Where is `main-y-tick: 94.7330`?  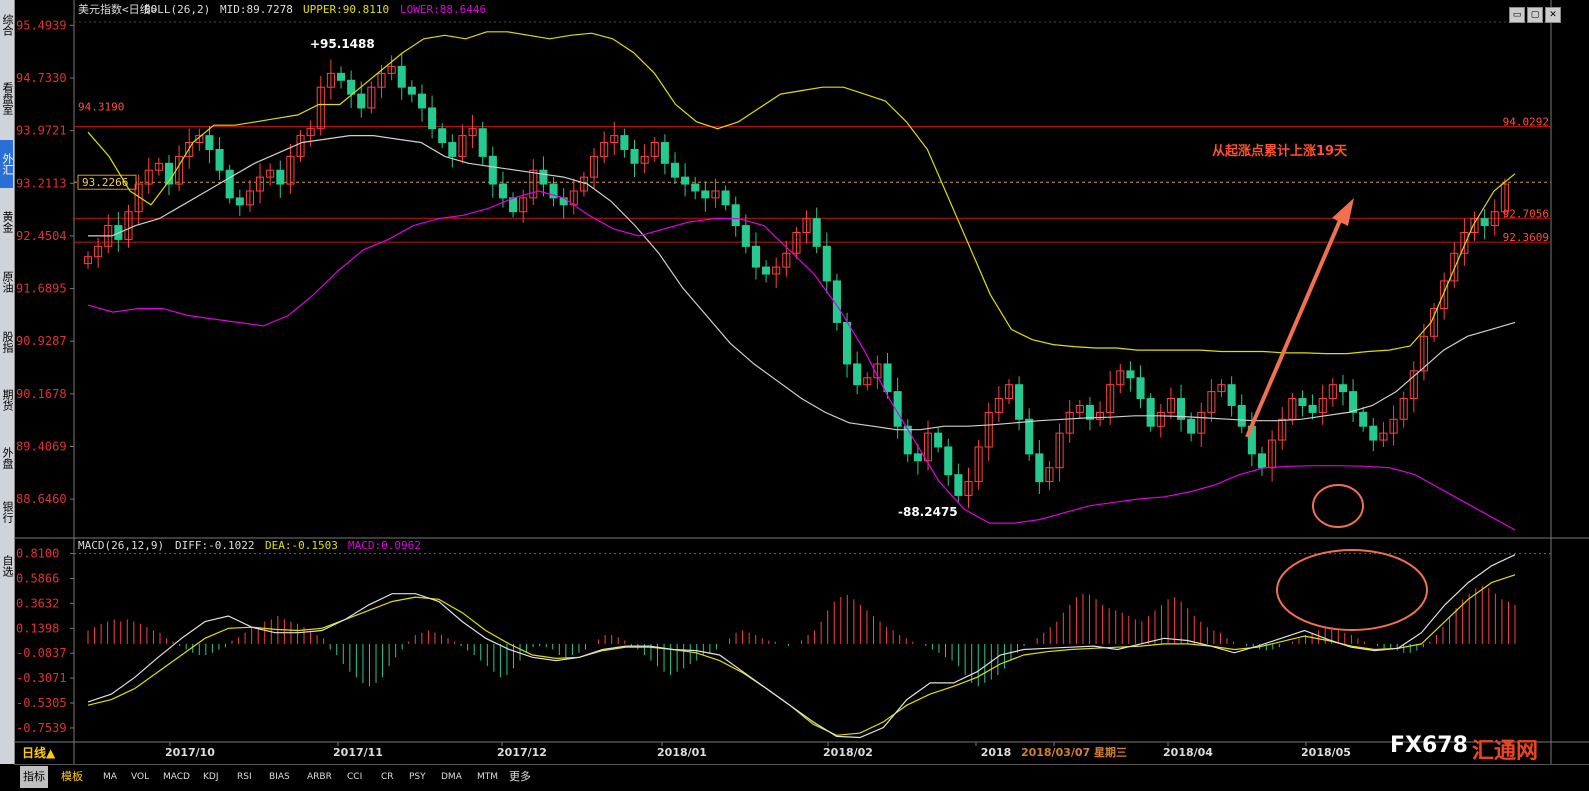 main-y-tick: 94.7330 is located at coordinates (41, 78).